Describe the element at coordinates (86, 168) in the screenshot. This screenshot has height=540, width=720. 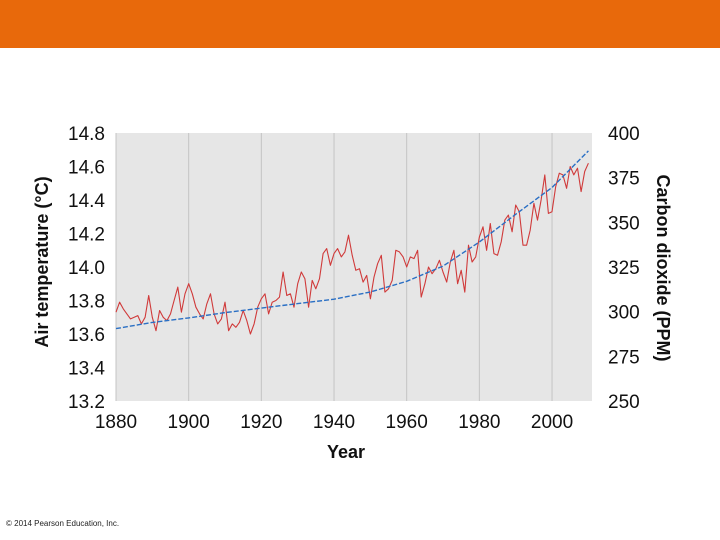
I see `y-tick-label: 14.6` at that location.